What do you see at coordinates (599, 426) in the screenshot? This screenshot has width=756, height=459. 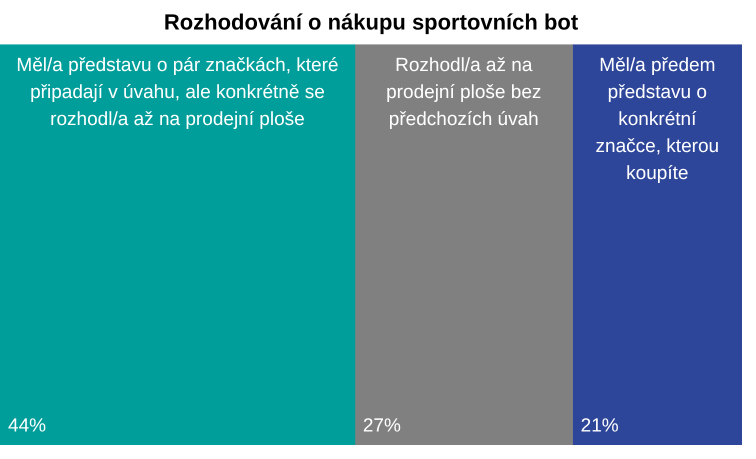 I see `data-label: 21%` at bounding box center [599, 426].